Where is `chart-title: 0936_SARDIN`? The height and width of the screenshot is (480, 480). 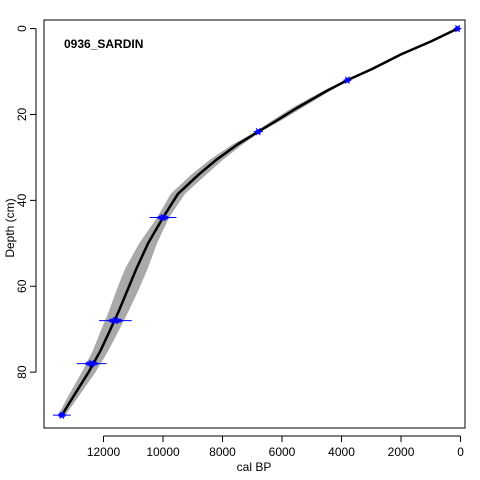 chart-title: 0936_SARDIN is located at coordinates (103, 44).